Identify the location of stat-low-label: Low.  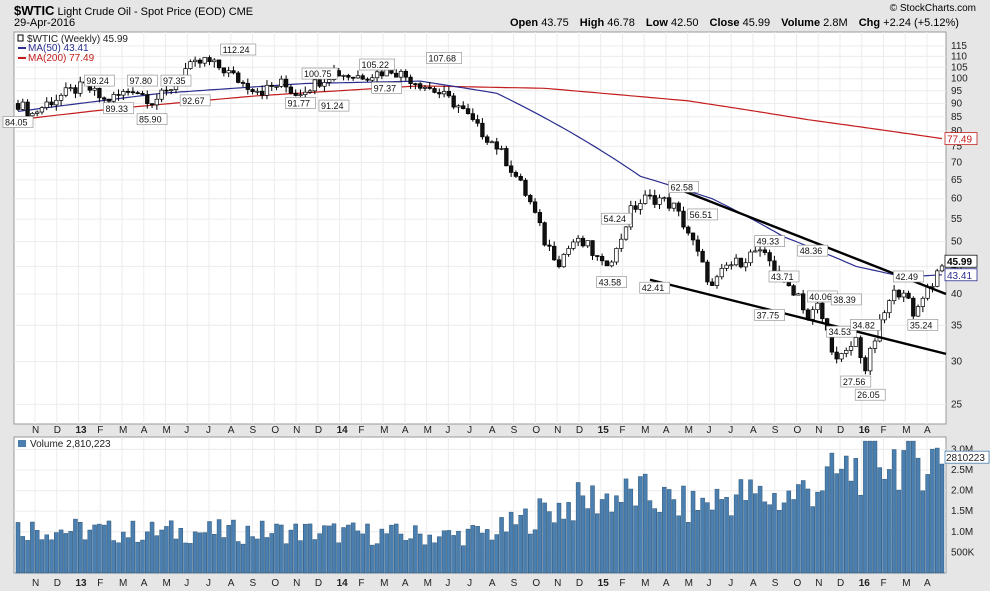
(656, 23).